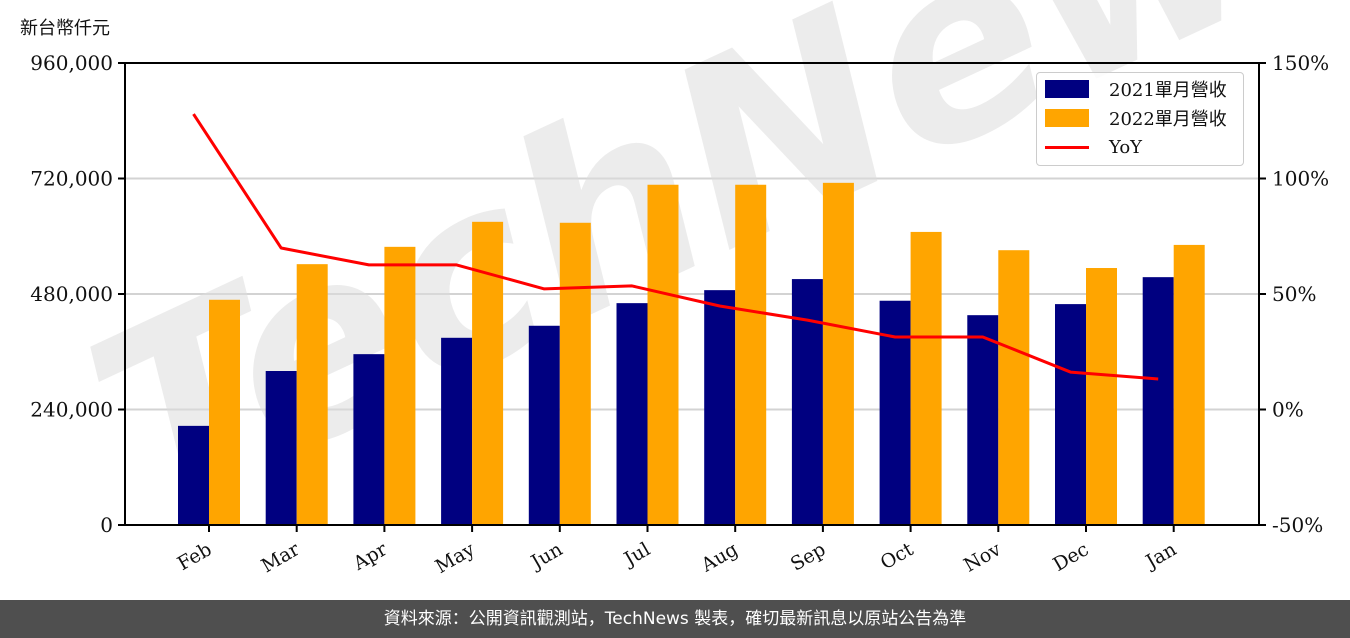 Image resolution: width=1350 pixels, height=638 pixels. What do you see at coordinates (1067, 89) in the screenshot?
I see `legend-swatch-2021` at bounding box center [1067, 89].